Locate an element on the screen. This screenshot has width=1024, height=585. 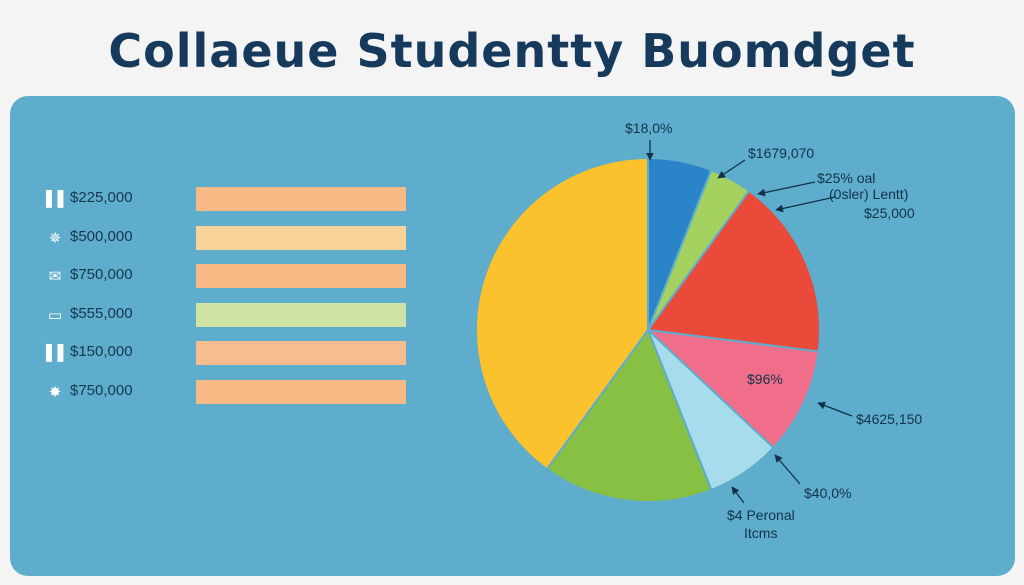
callout-red-1: $25% oal is located at coordinates (846, 178).